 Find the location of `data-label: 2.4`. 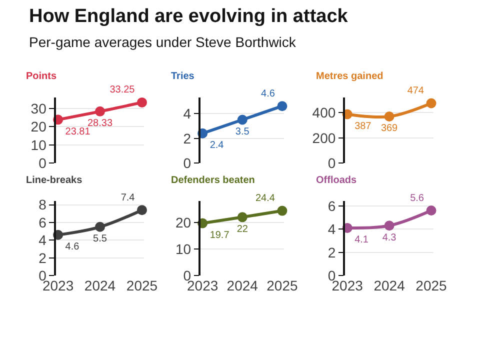

data-label: 2.4 is located at coordinates (217, 146).